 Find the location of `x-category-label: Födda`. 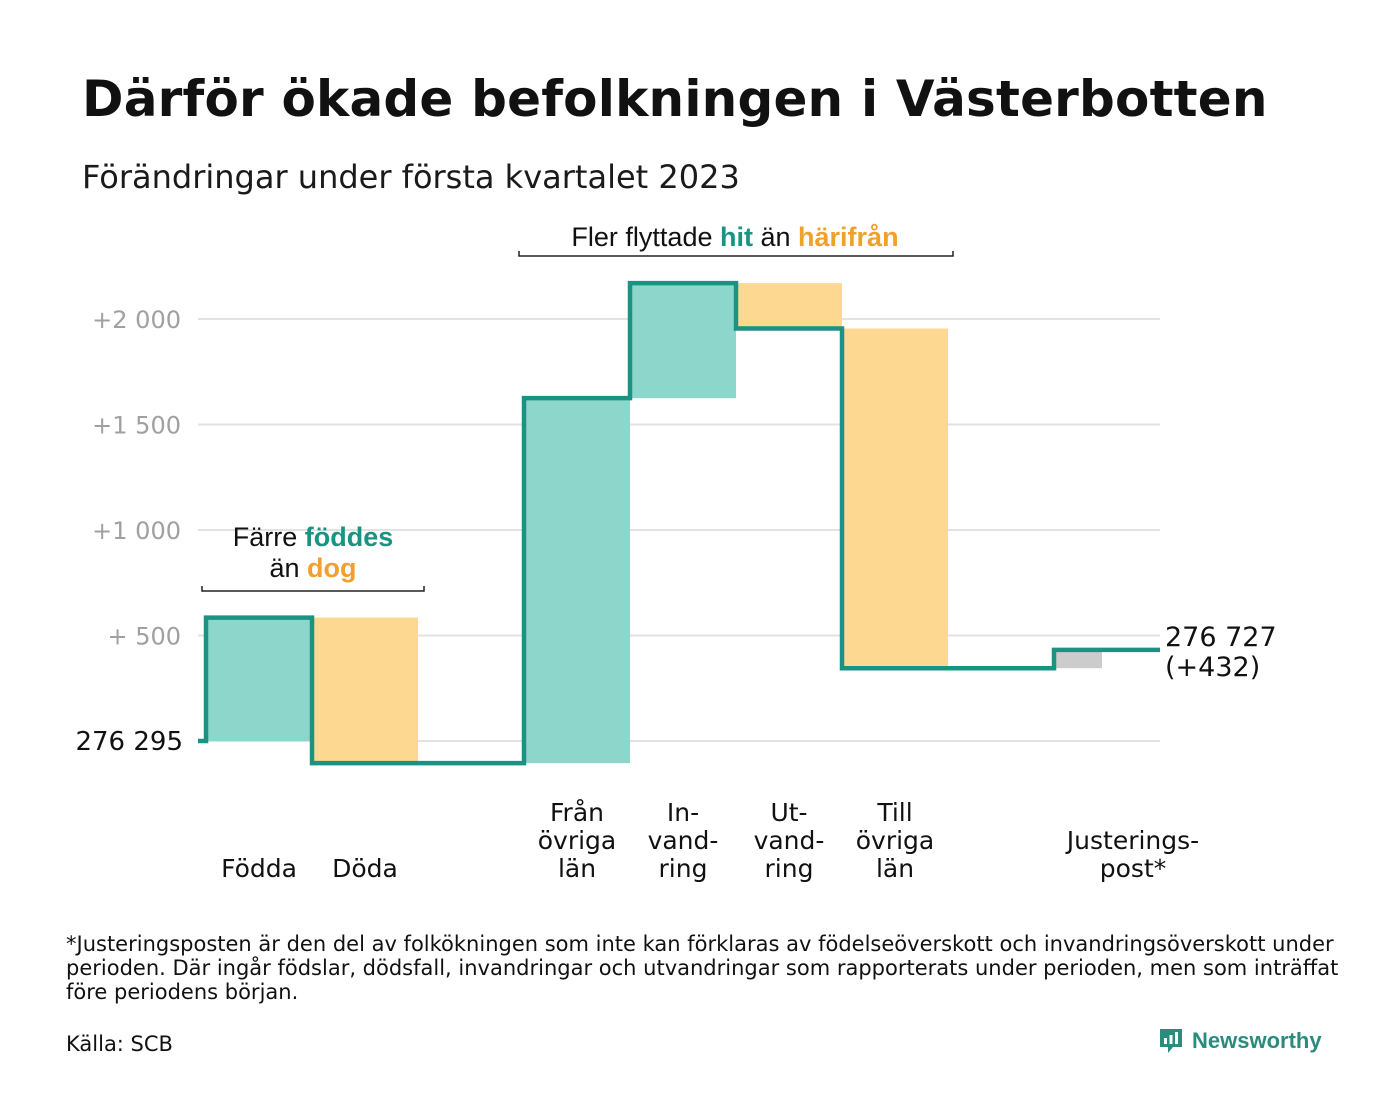

x-category-label: Födda is located at coordinates (259, 868).